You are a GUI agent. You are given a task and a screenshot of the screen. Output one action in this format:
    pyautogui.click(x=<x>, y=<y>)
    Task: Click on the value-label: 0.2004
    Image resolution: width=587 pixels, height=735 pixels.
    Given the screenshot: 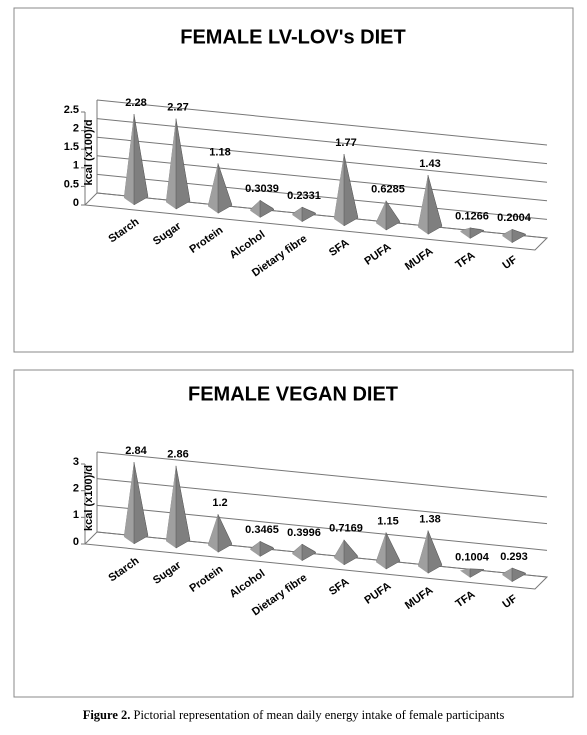 What is the action you would take?
    pyautogui.click(x=514, y=218)
    